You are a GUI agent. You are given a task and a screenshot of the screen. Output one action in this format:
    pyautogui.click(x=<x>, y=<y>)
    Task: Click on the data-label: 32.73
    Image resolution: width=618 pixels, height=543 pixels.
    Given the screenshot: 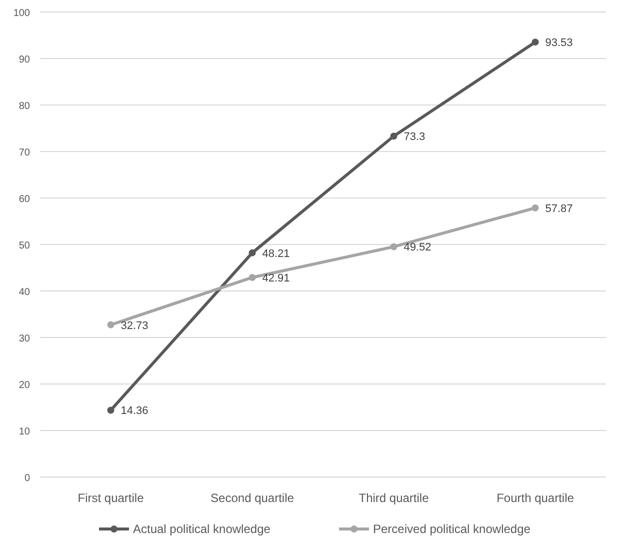 What is the action you would take?
    pyautogui.click(x=134, y=326)
    